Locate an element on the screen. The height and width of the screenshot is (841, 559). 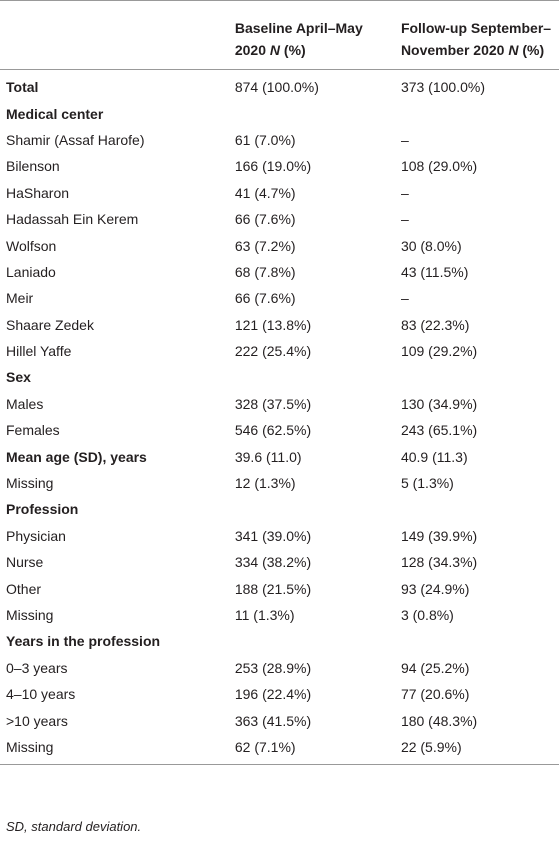
table-row: HaSharon 41 (4.7%) – is located at coordinates (279, 193).